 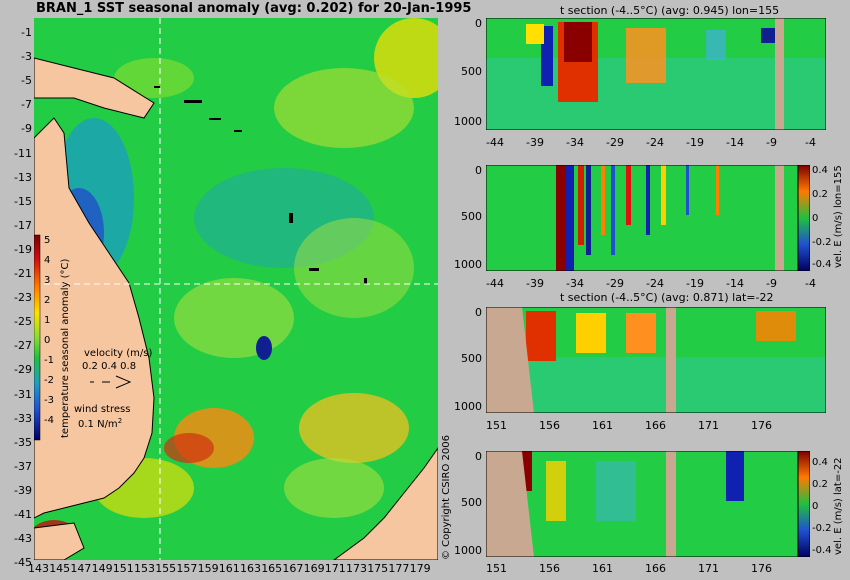 I want to click on lon-tick-label: 169, so click(x=314, y=568).